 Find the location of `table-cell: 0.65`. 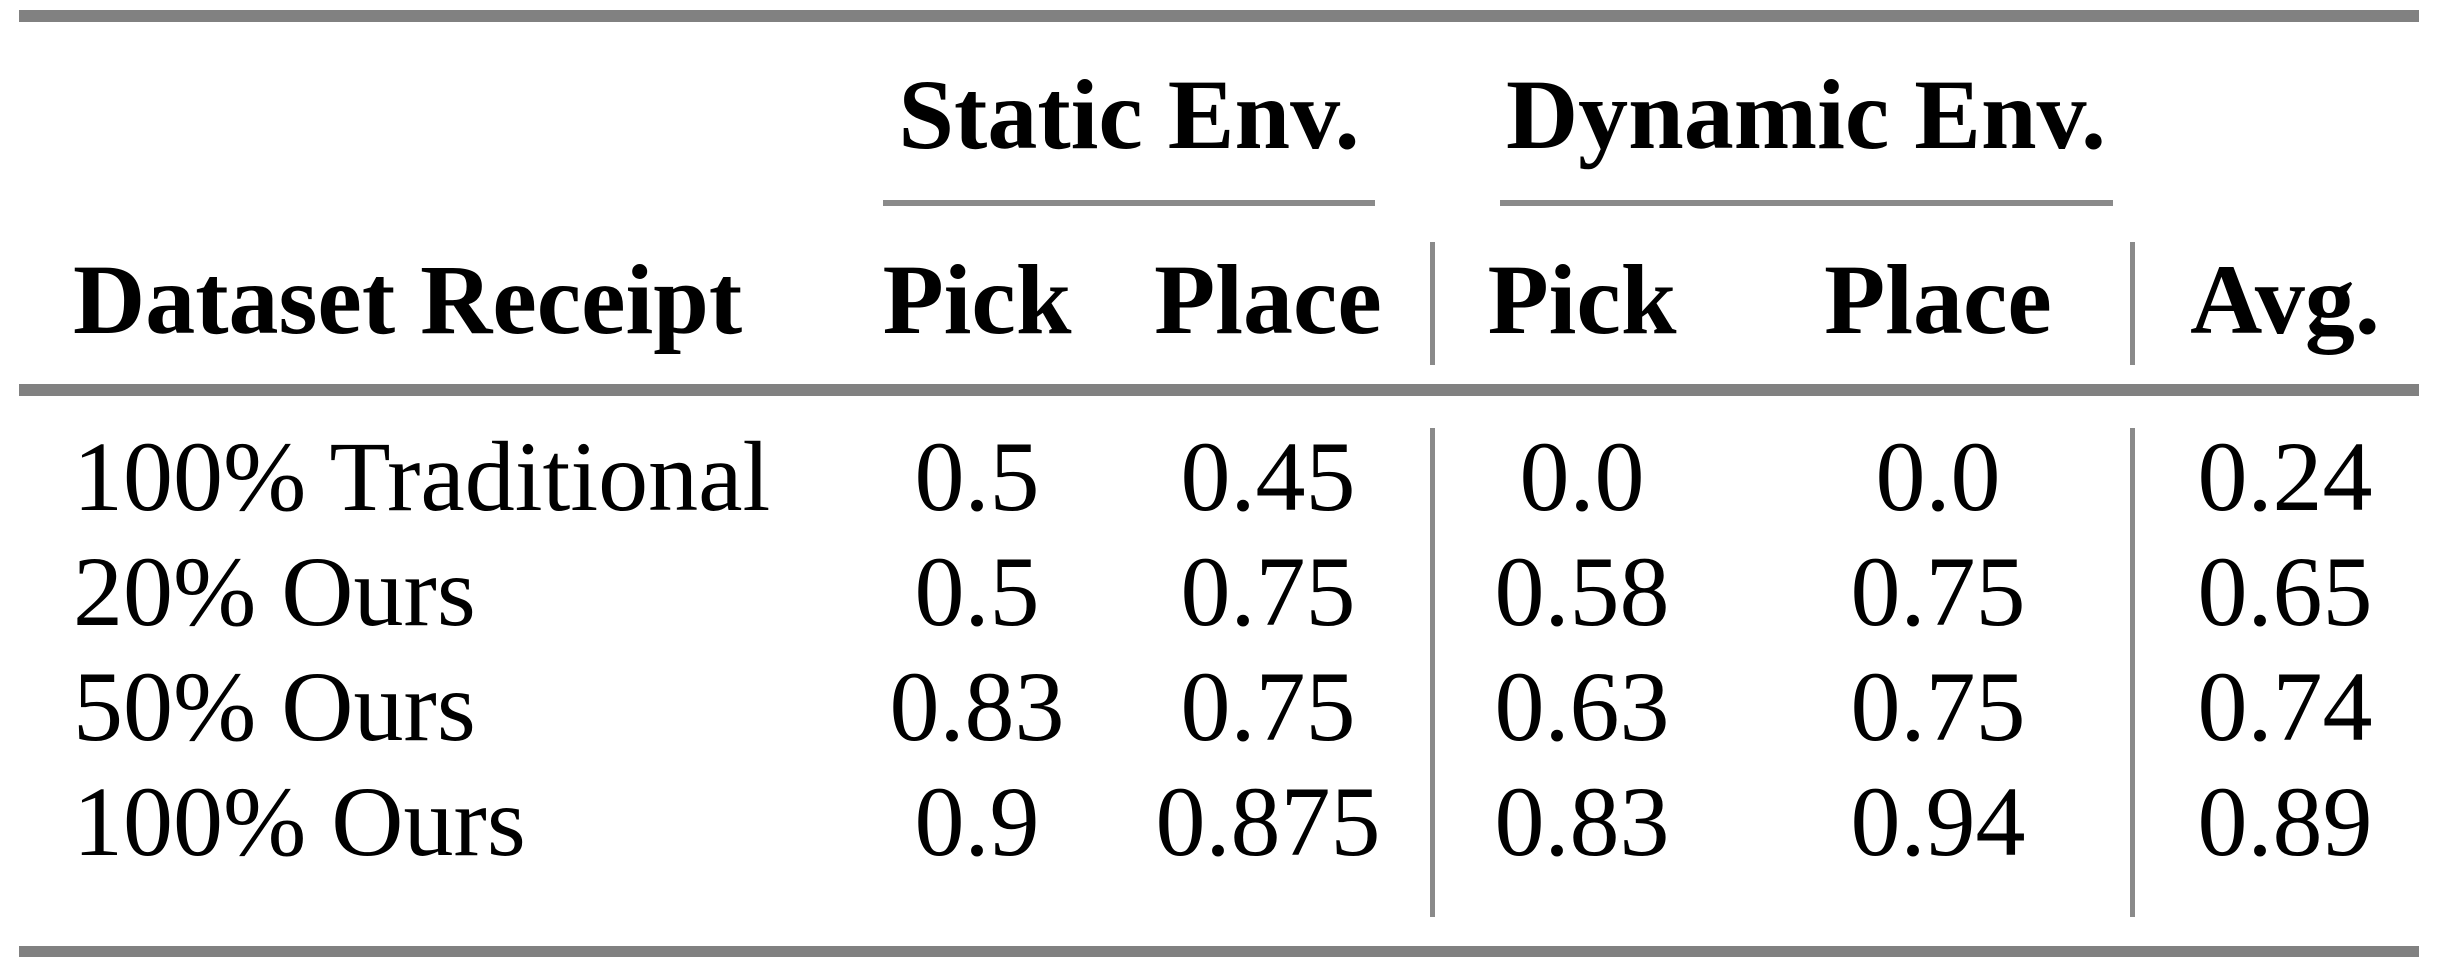

table-cell: 0.65 is located at coordinates (2285, 591).